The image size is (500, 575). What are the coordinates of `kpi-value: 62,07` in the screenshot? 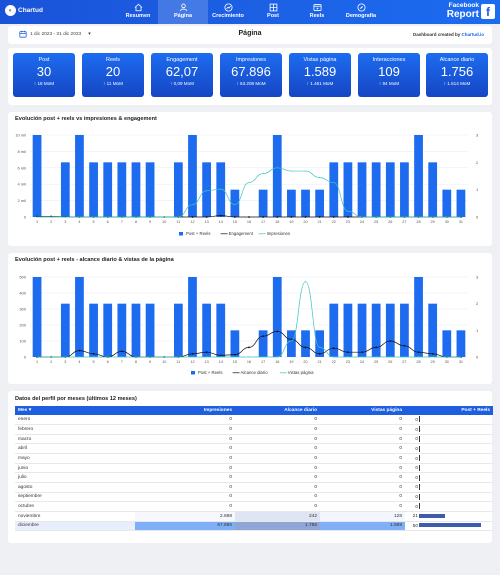 It's located at (182, 71).